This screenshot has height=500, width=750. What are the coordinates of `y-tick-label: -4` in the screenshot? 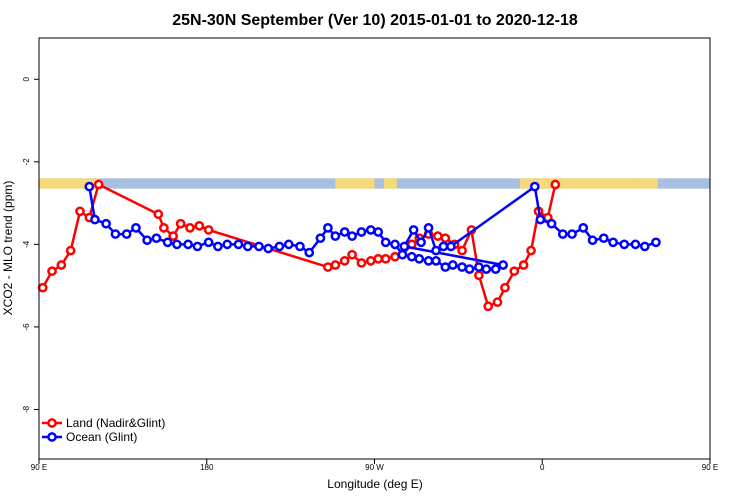 It's located at (26, 244).